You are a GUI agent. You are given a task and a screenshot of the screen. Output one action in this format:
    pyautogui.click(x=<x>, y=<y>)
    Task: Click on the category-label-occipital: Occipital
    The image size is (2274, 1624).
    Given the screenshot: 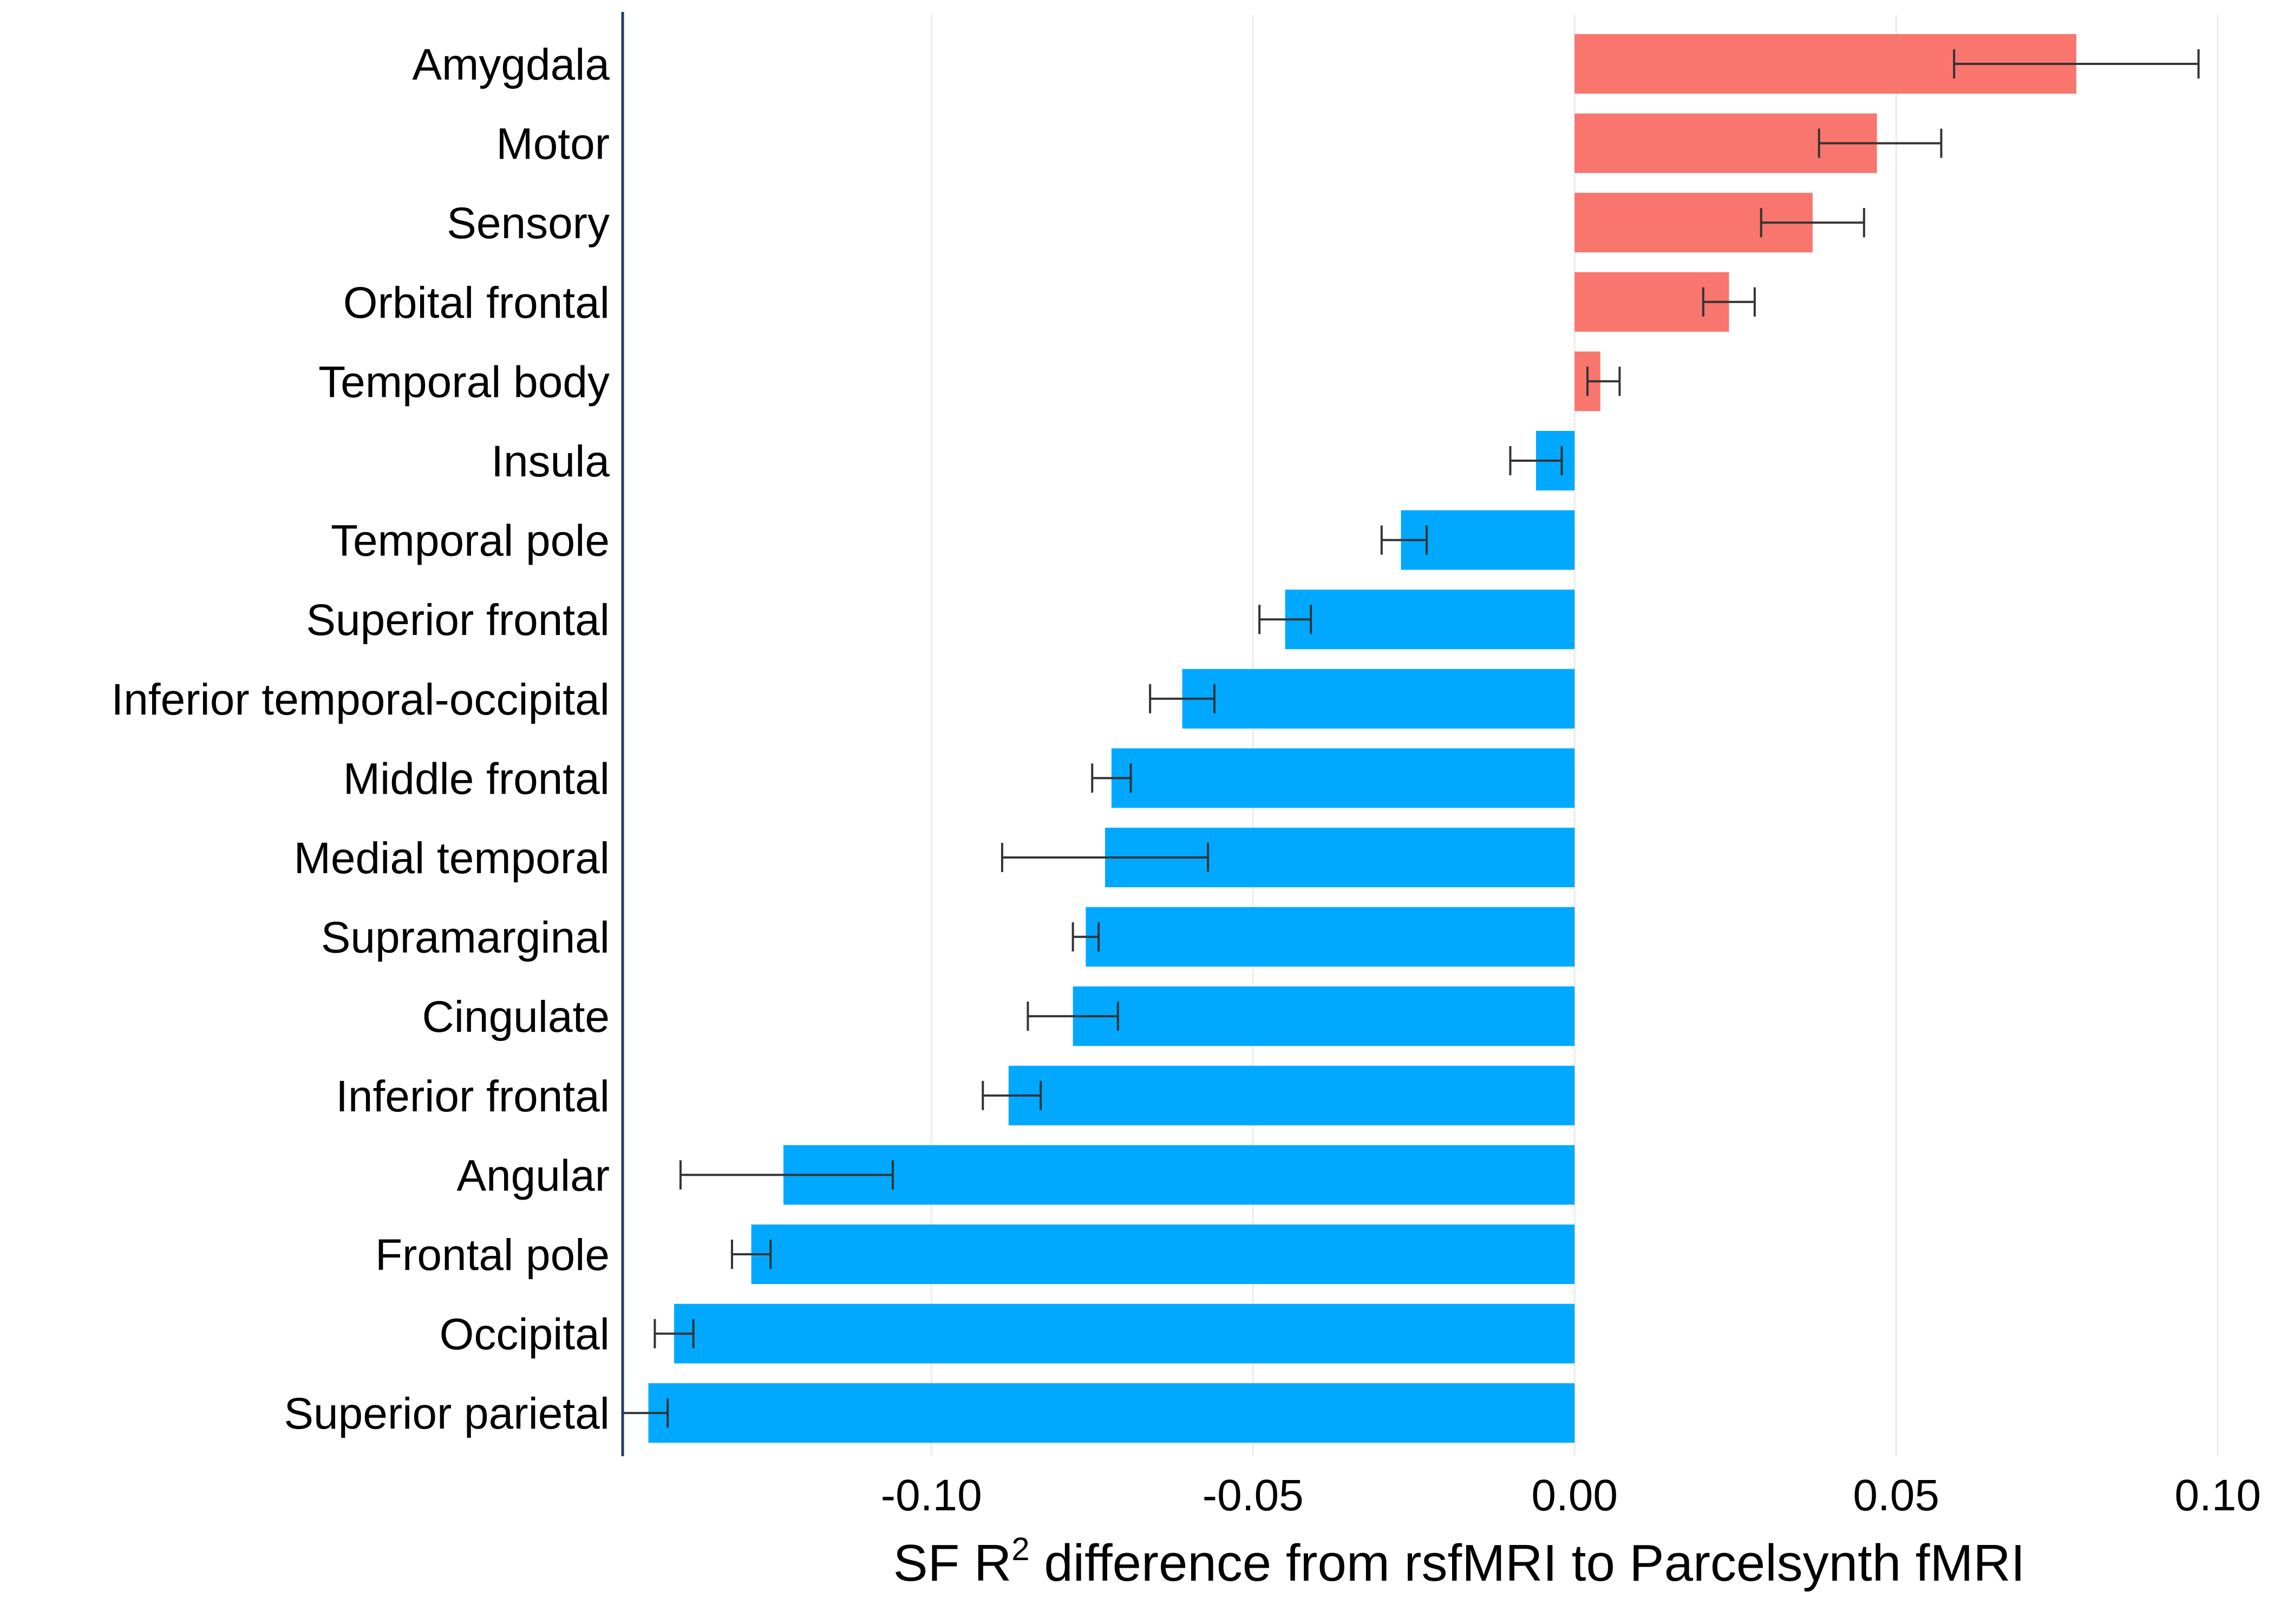 What is the action you would take?
    pyautogui.click(x=525, y=1334)
    